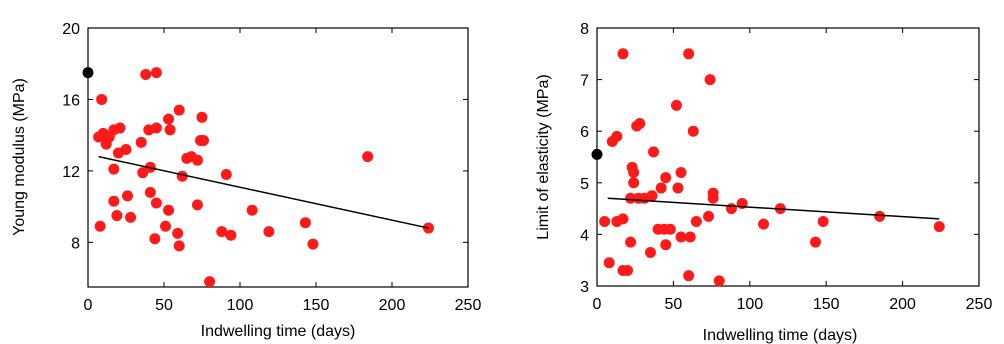 The image size is (1004, 344). I want to click on right-x-tick-label: 0, so click(597, 304).